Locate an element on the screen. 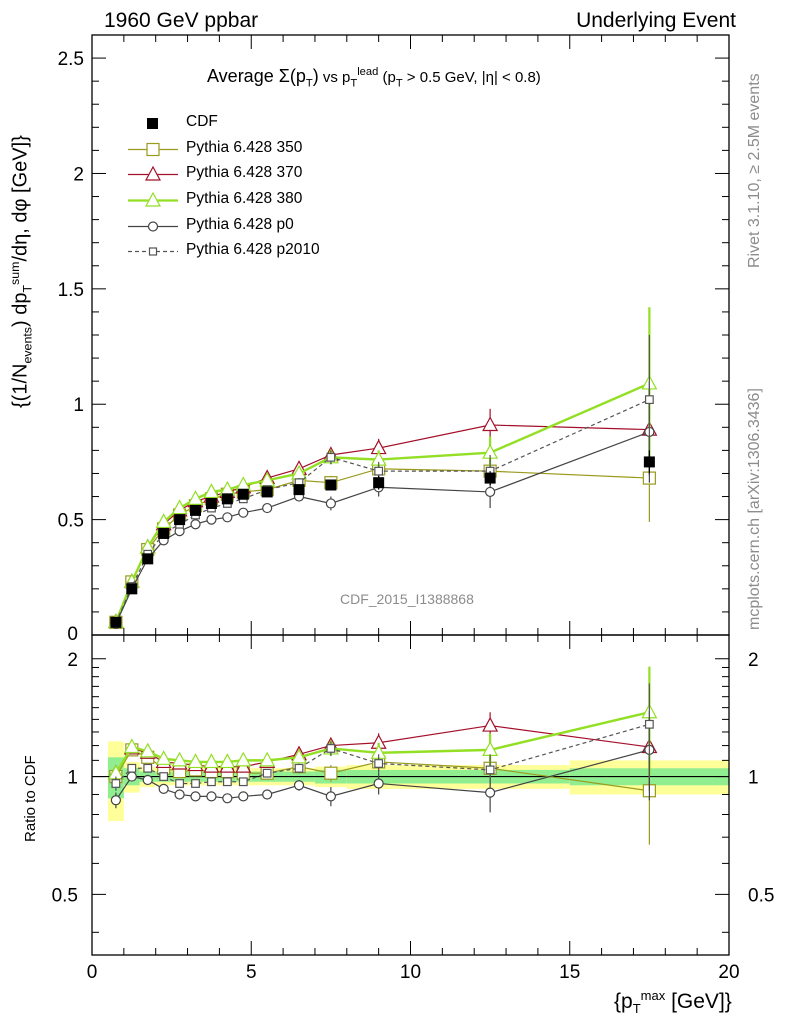 This screenshot has width=786, height=1024. legend-label: Pythia 6.428 350 is located at coordinates (244, 147).